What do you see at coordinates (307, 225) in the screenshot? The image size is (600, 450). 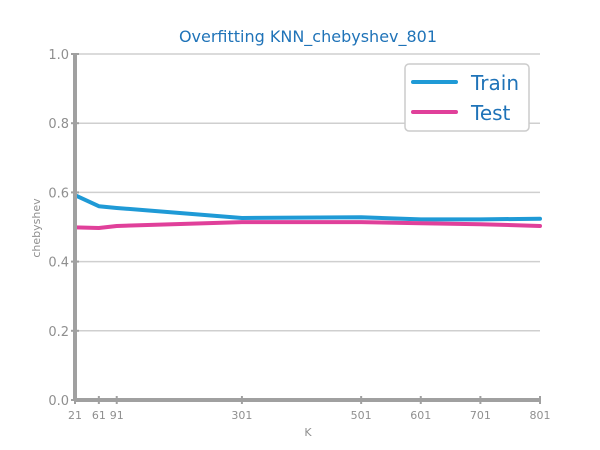 I see `series-line-test` at bounding box center [307, 225].